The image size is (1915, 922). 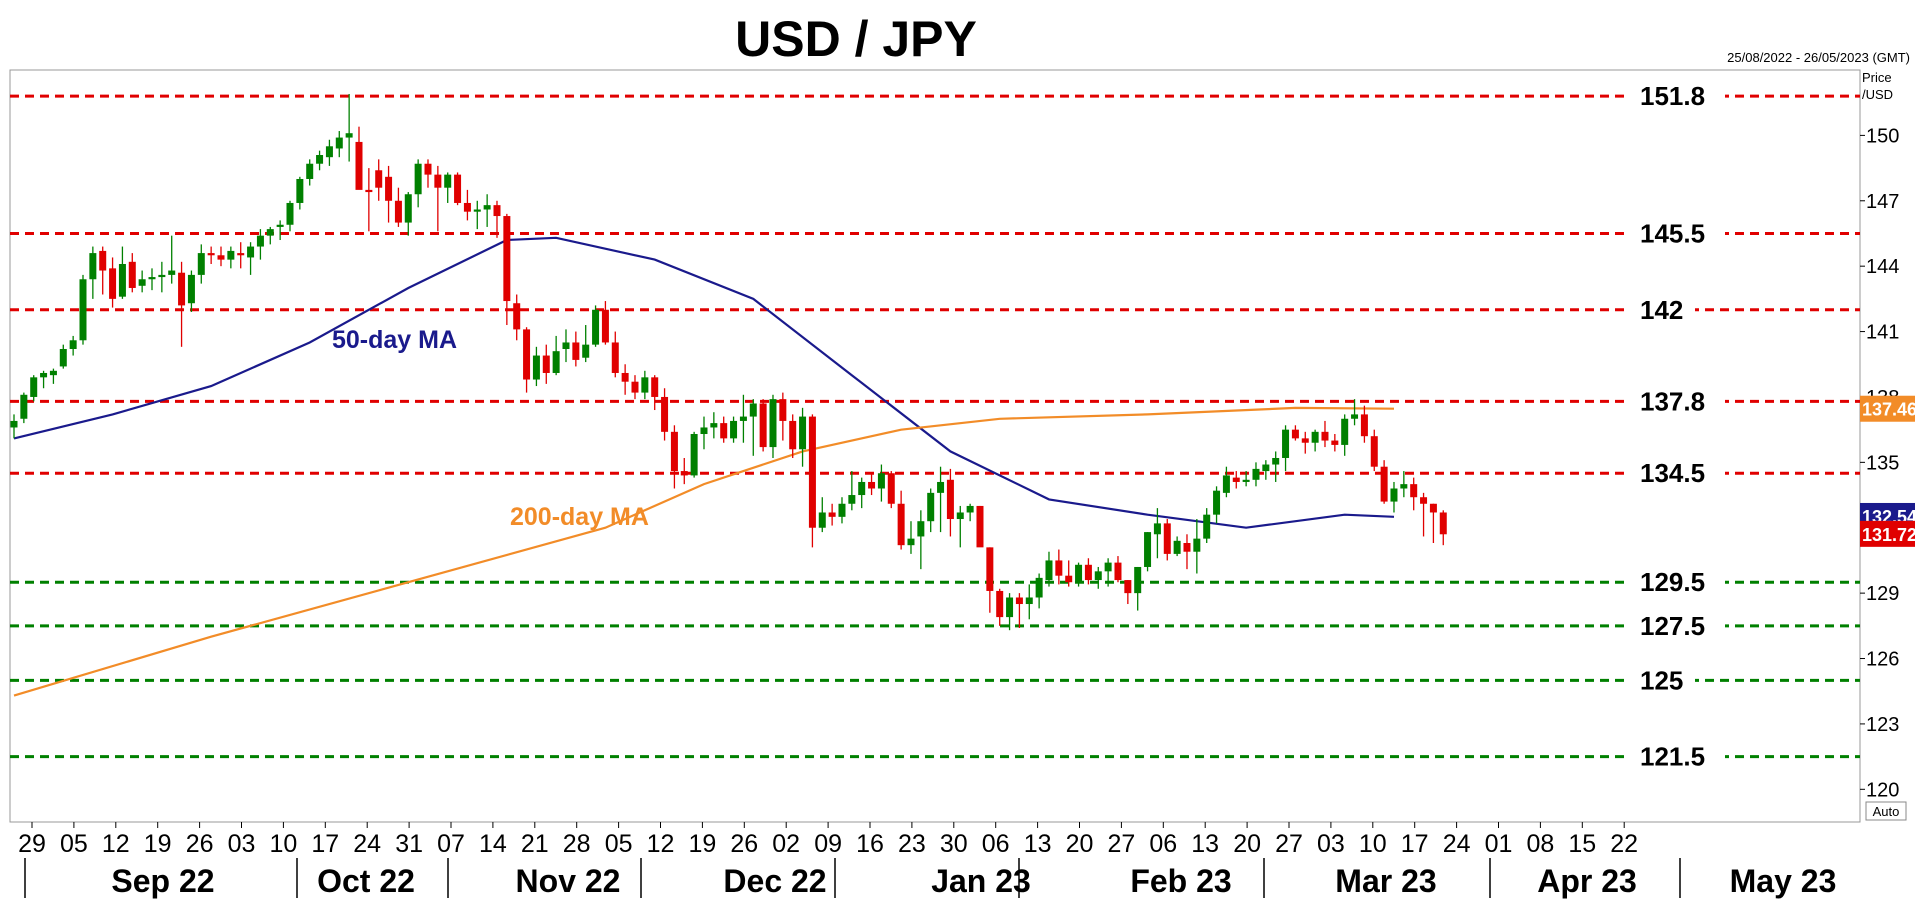 What do you see at coordinates (158, 844) in the screenshot?
I see `x-tick-label: 19` at bounding box center [158, 844].